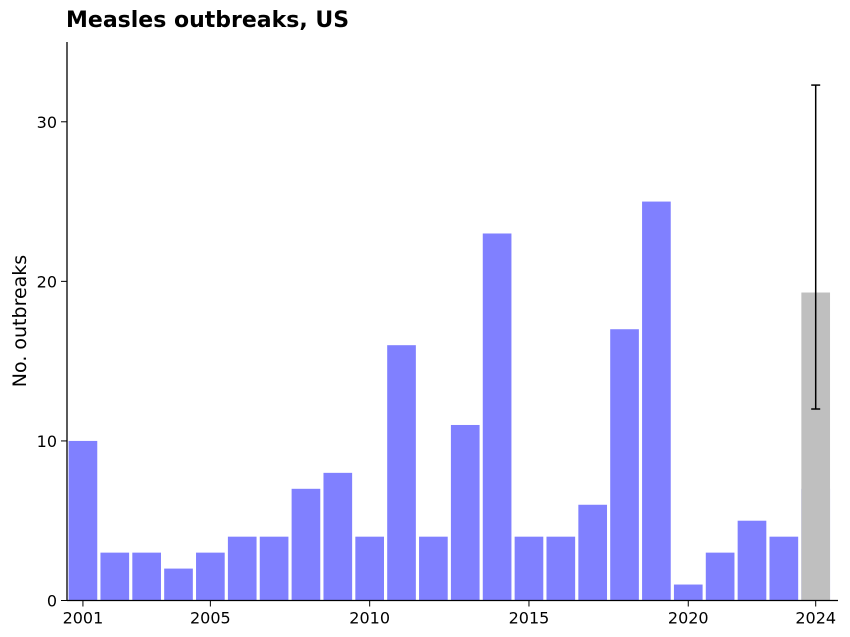 This screenshot has width=850, height=637. I want to click on bar-2002, so click(115, 576).